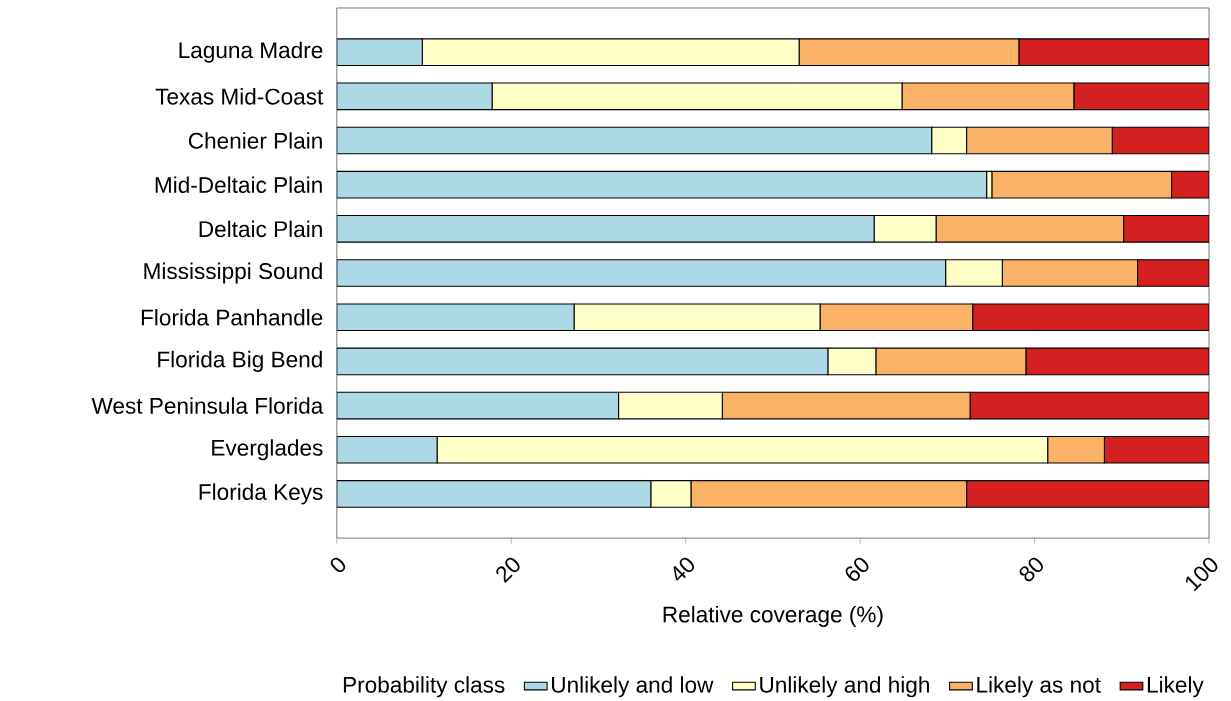 The image size is (1231, 701). I want to click on legend-label: Unlikely and high, so click(844, 687).